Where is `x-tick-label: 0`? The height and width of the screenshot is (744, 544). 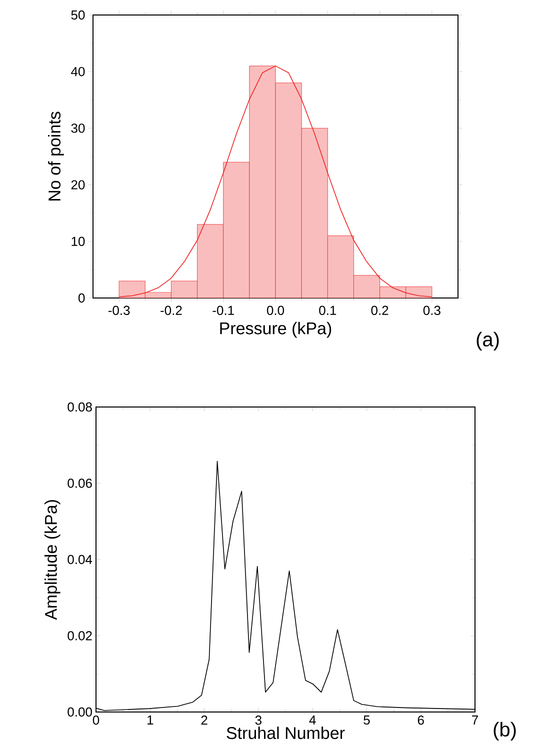 x-tick-label: 0 is located at coordinates (96, 720).